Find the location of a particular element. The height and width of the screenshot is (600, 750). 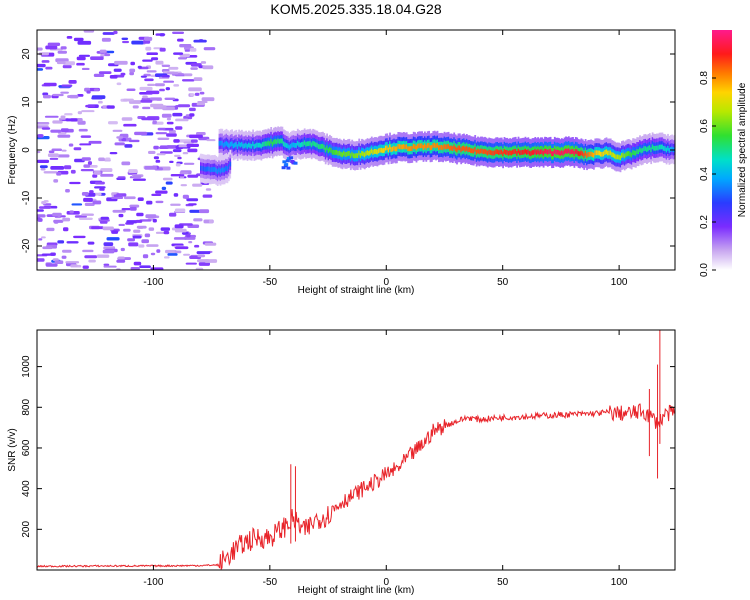

side-branch-mark is located at coordinates (227, 169).